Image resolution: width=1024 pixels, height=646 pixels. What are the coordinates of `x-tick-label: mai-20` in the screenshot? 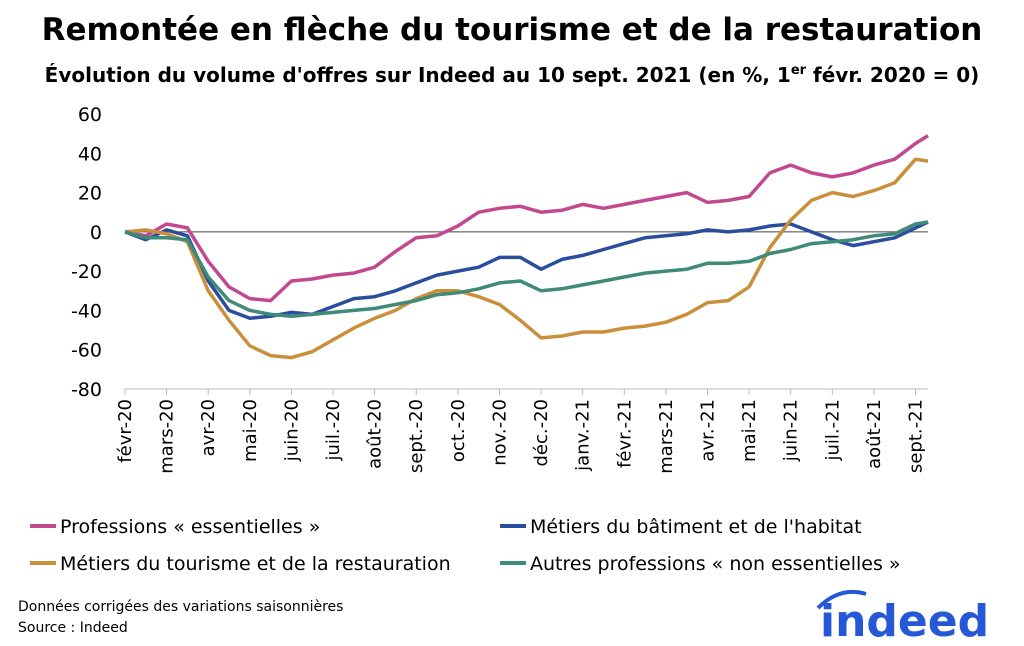 It's located at (250, 430).